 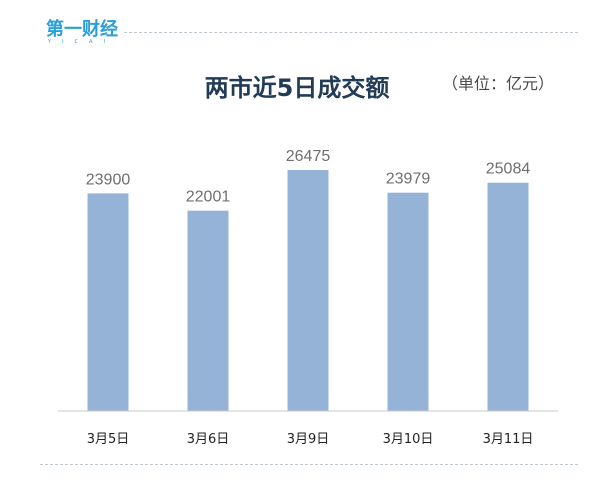 What do you see at coordinates (408, 439) in the screenshot?
I see `x-tick-label-4: 3月10日` at bounding box center [408, 439].